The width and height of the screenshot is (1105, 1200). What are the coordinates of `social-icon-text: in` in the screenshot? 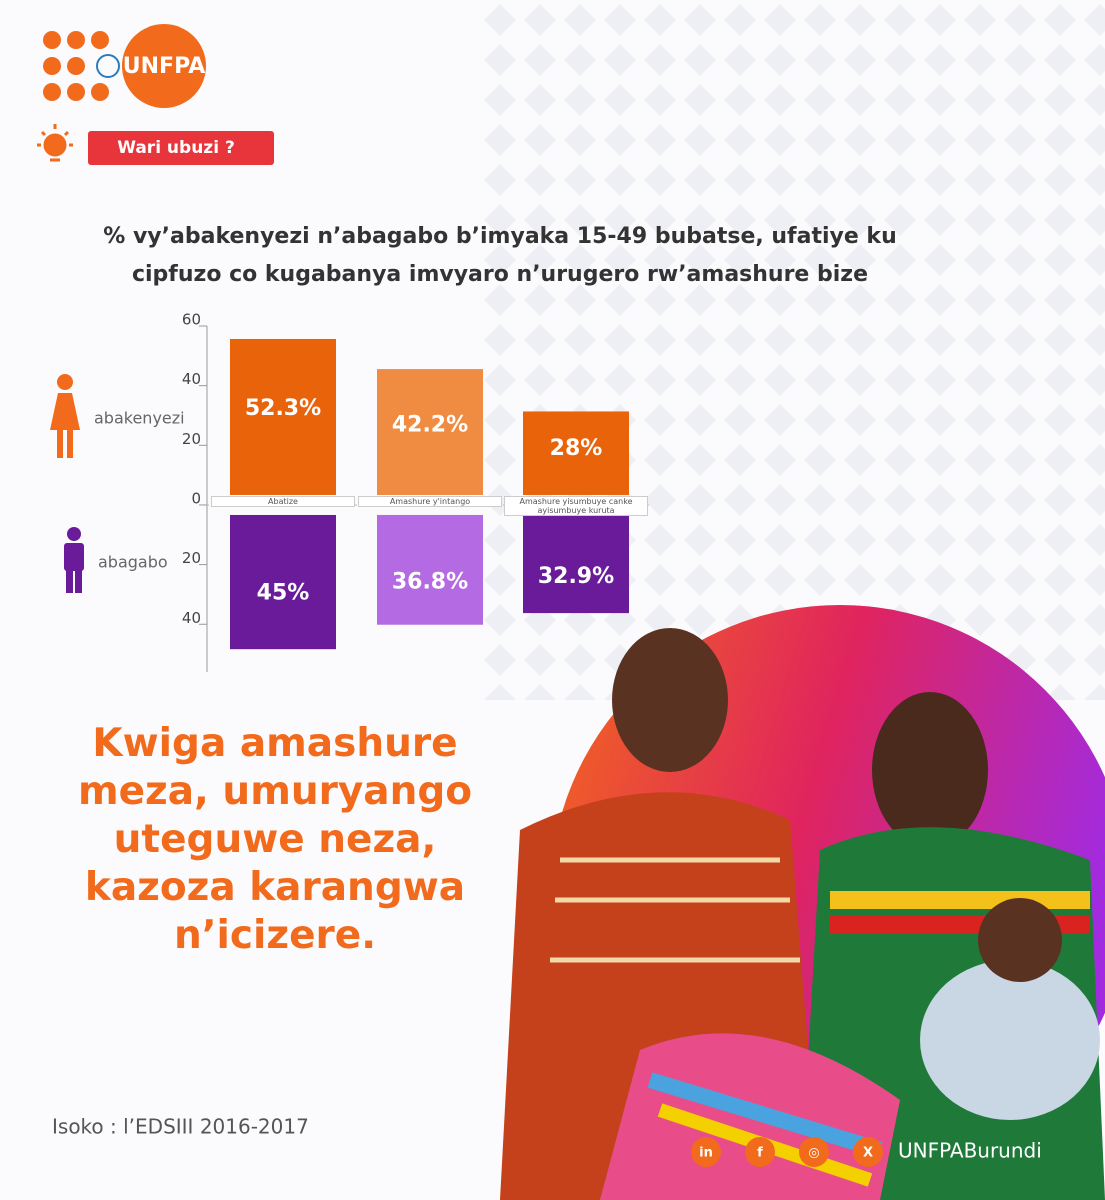 It's located at (706, 1153).